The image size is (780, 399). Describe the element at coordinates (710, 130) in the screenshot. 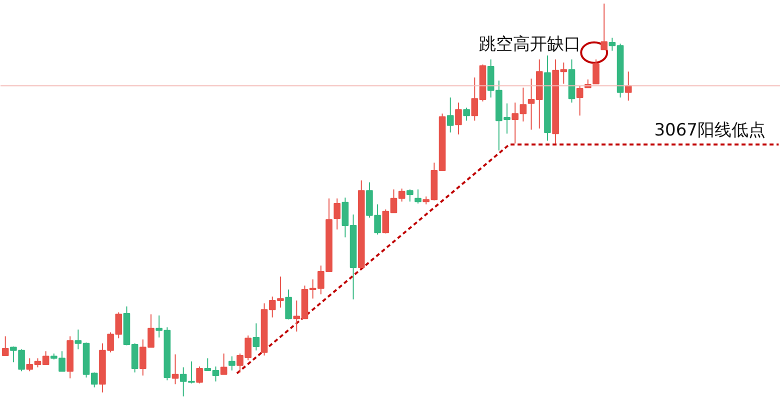

I see `text: 3067阳线低点` at that location.